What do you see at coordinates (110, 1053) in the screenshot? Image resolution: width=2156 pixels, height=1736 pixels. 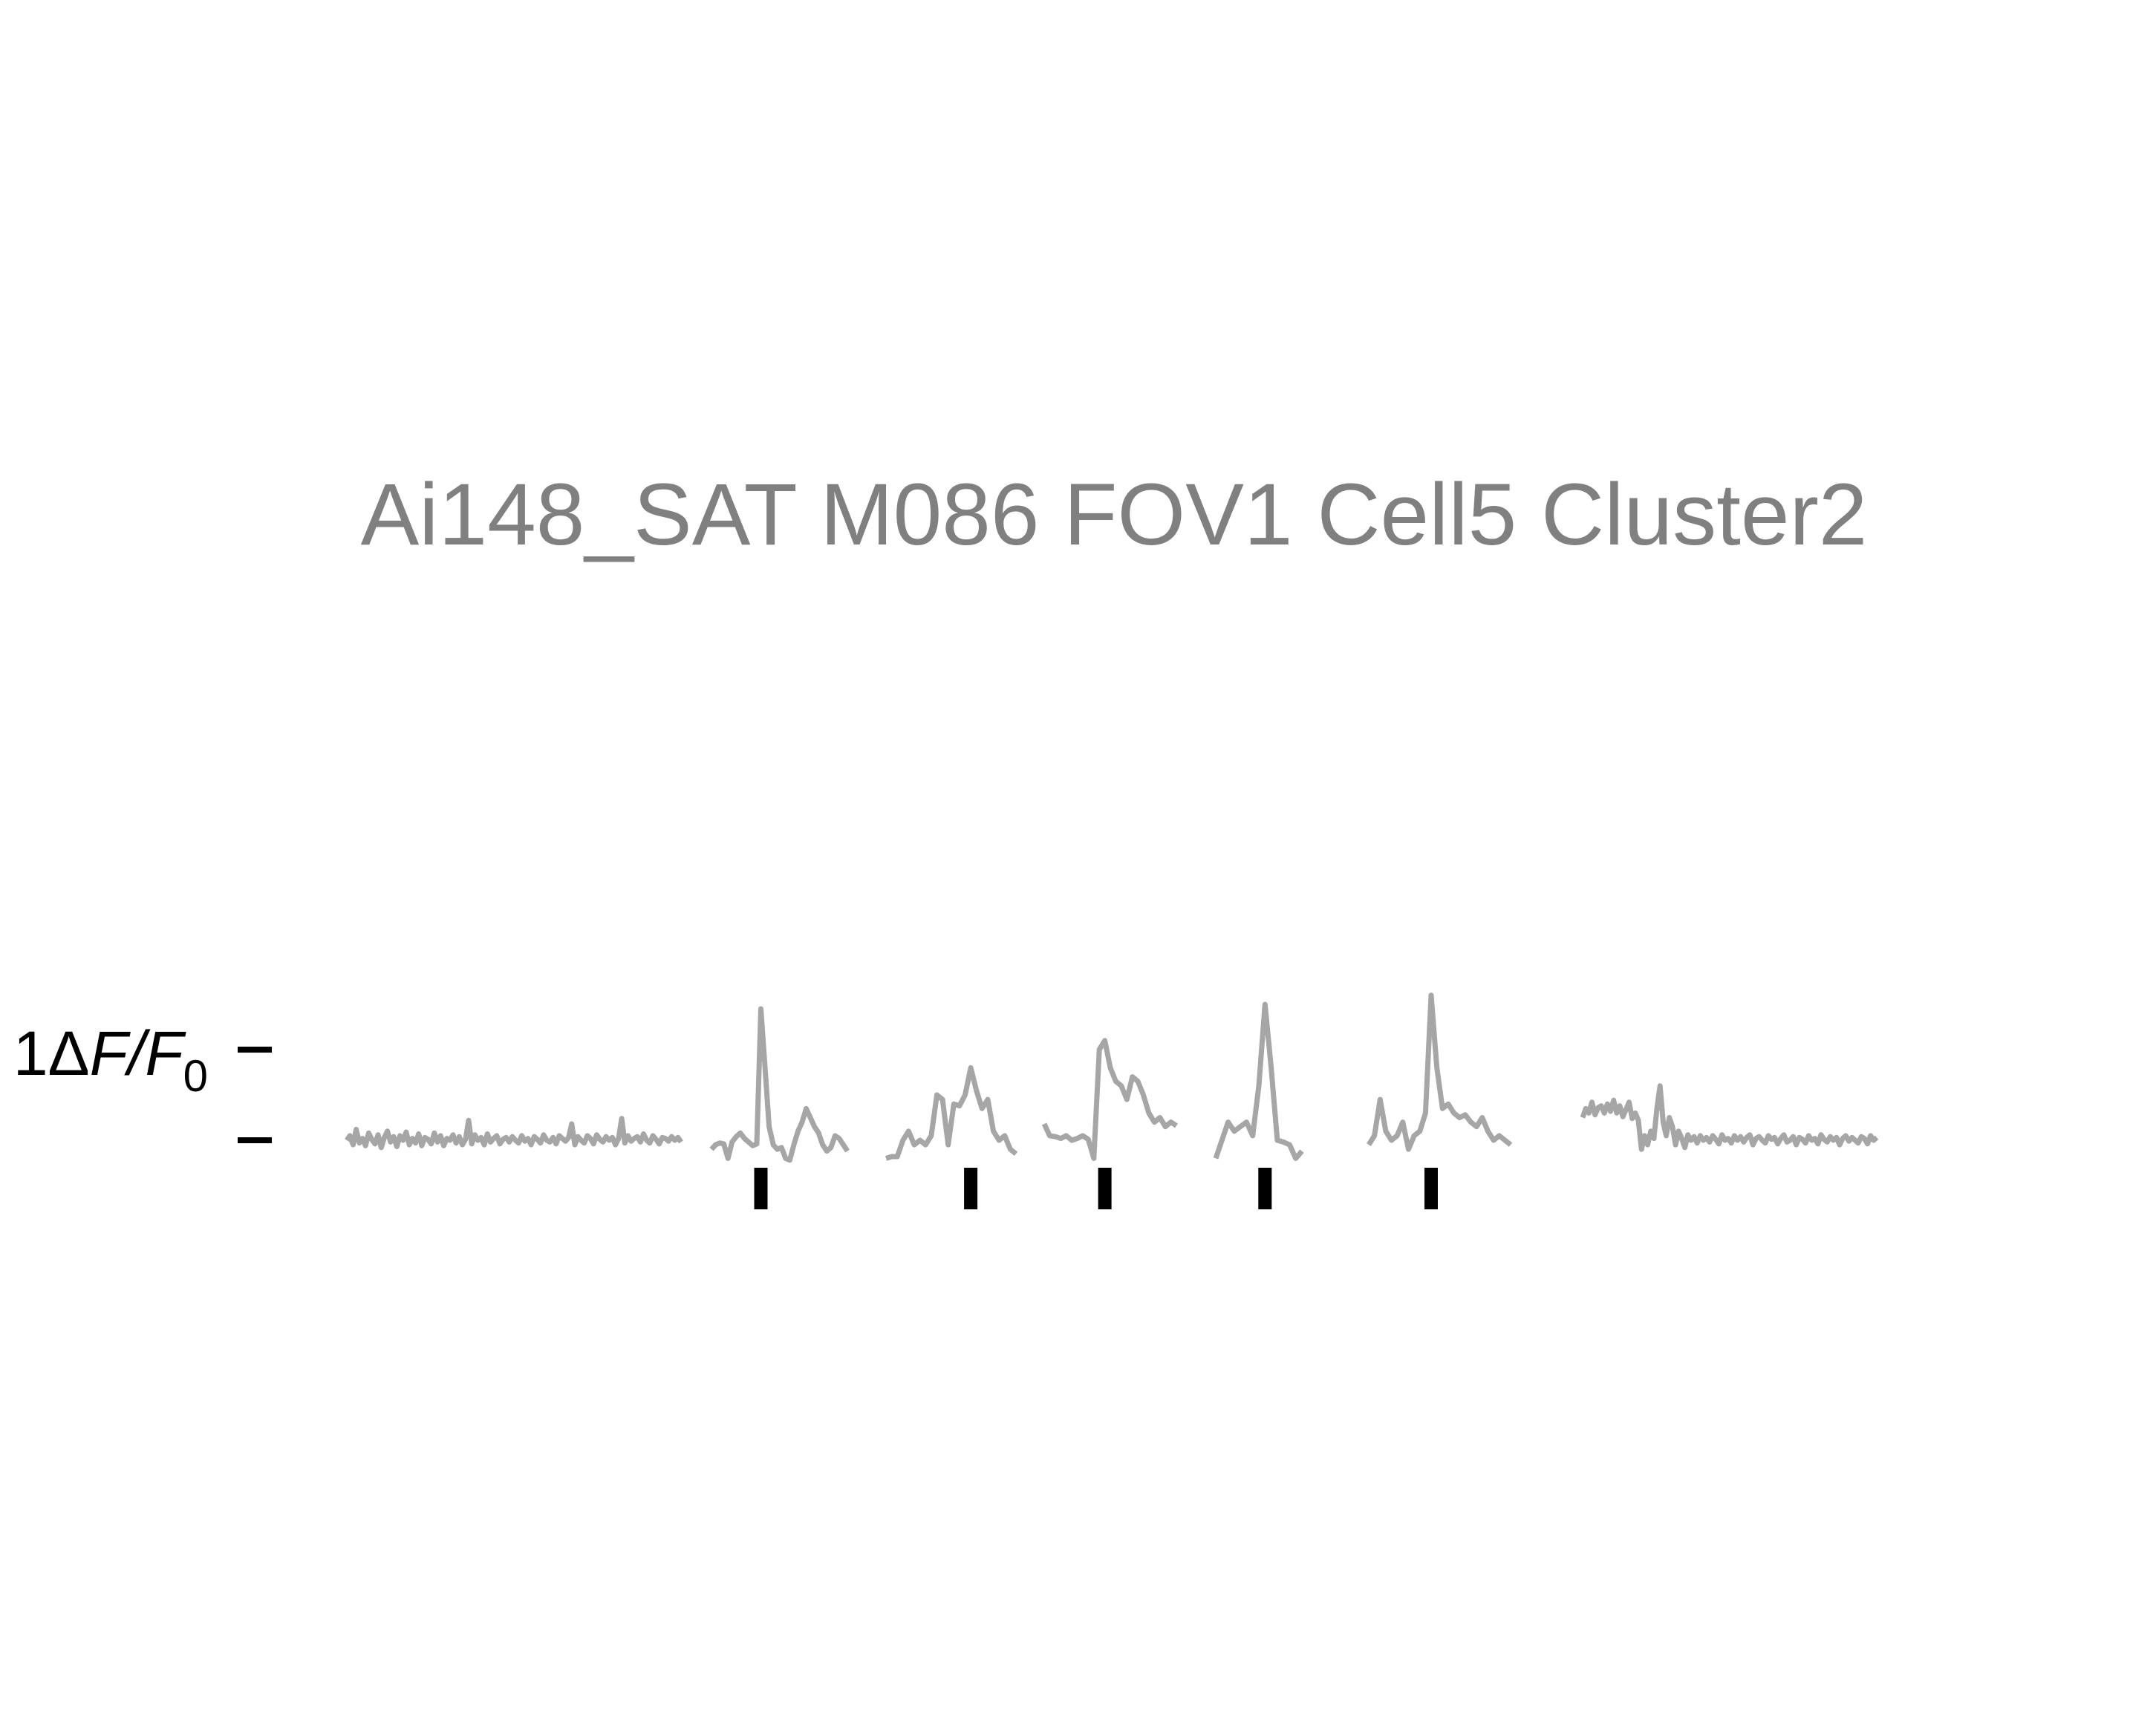 I see `y-label-f: F` at bounding box center [110, 1053].